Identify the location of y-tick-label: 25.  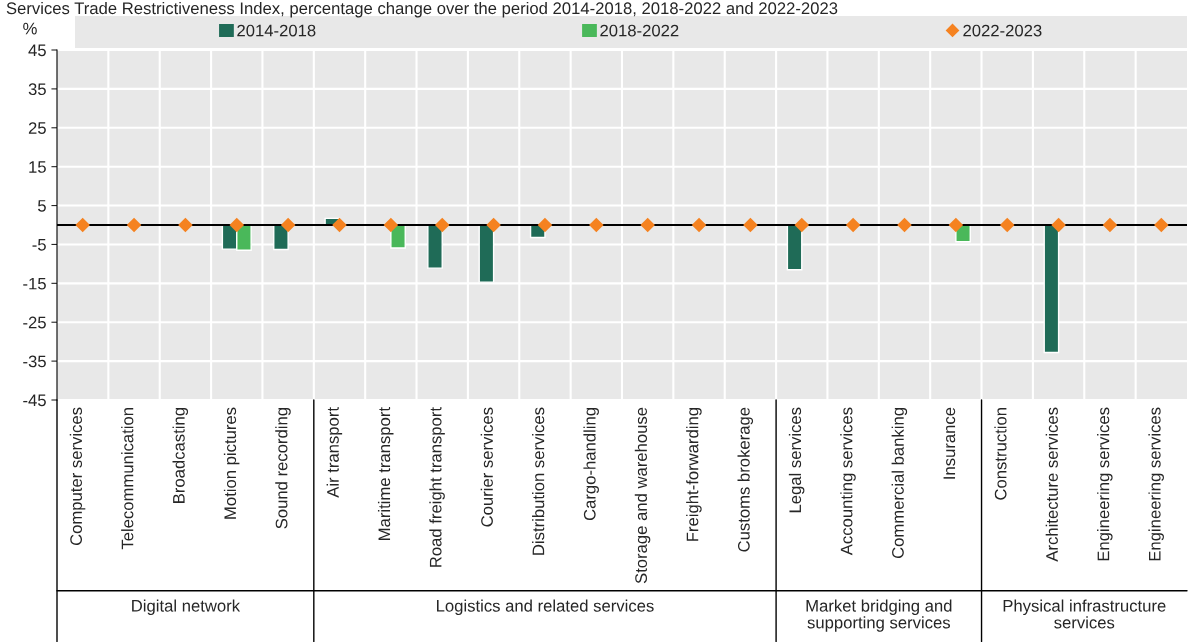
(37, 128).